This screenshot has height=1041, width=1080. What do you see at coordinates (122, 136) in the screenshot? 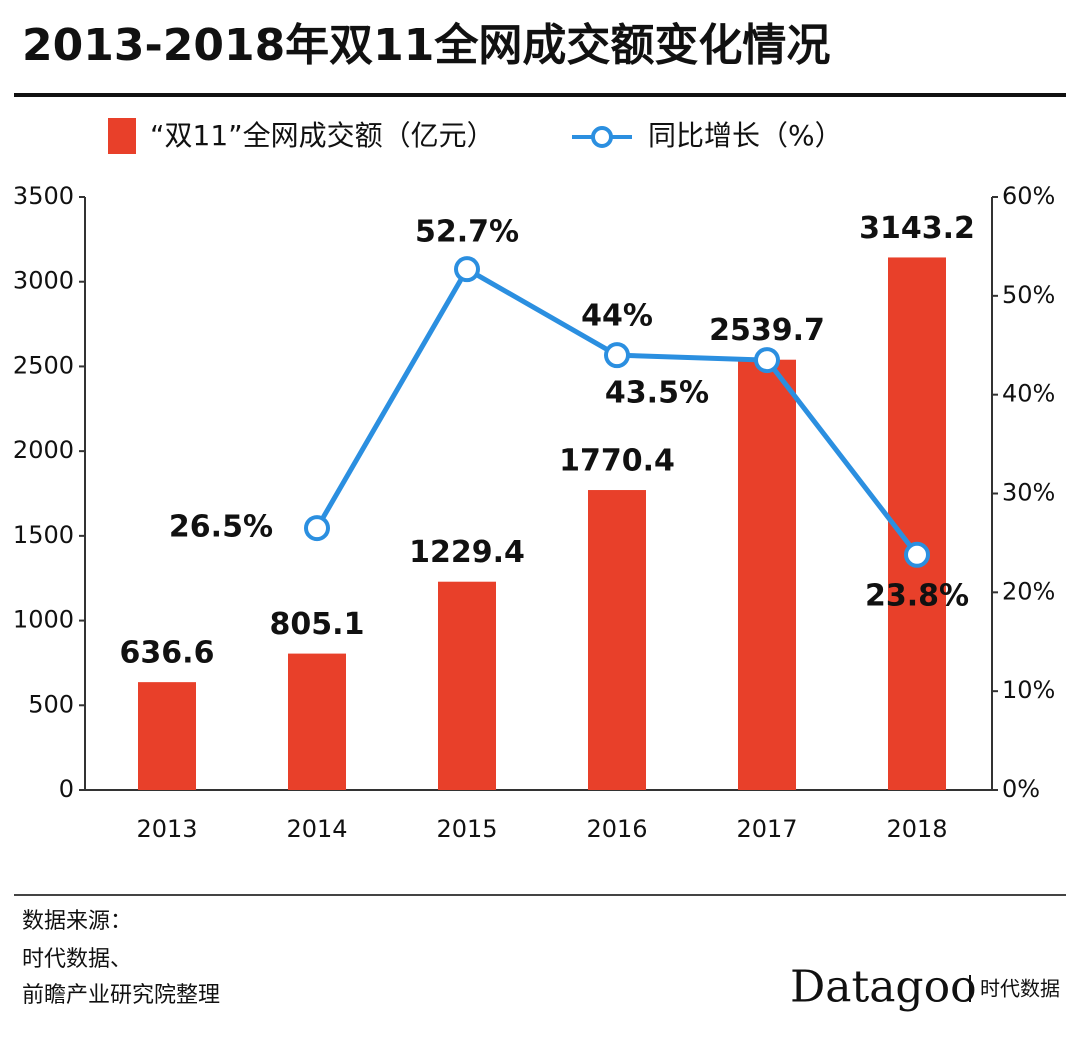
I see `legend-swatch` at bounding box center [122, 136].